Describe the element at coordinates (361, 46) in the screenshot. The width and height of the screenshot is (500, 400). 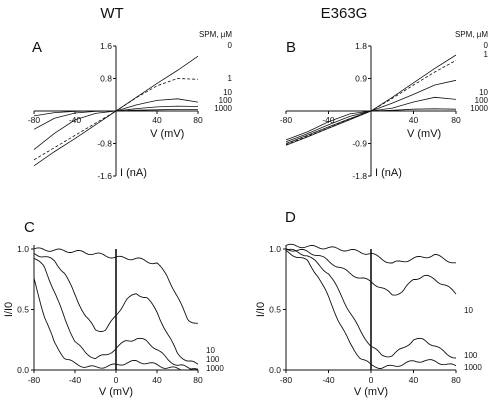
I see `y-tick-label: 1.8` at that location.